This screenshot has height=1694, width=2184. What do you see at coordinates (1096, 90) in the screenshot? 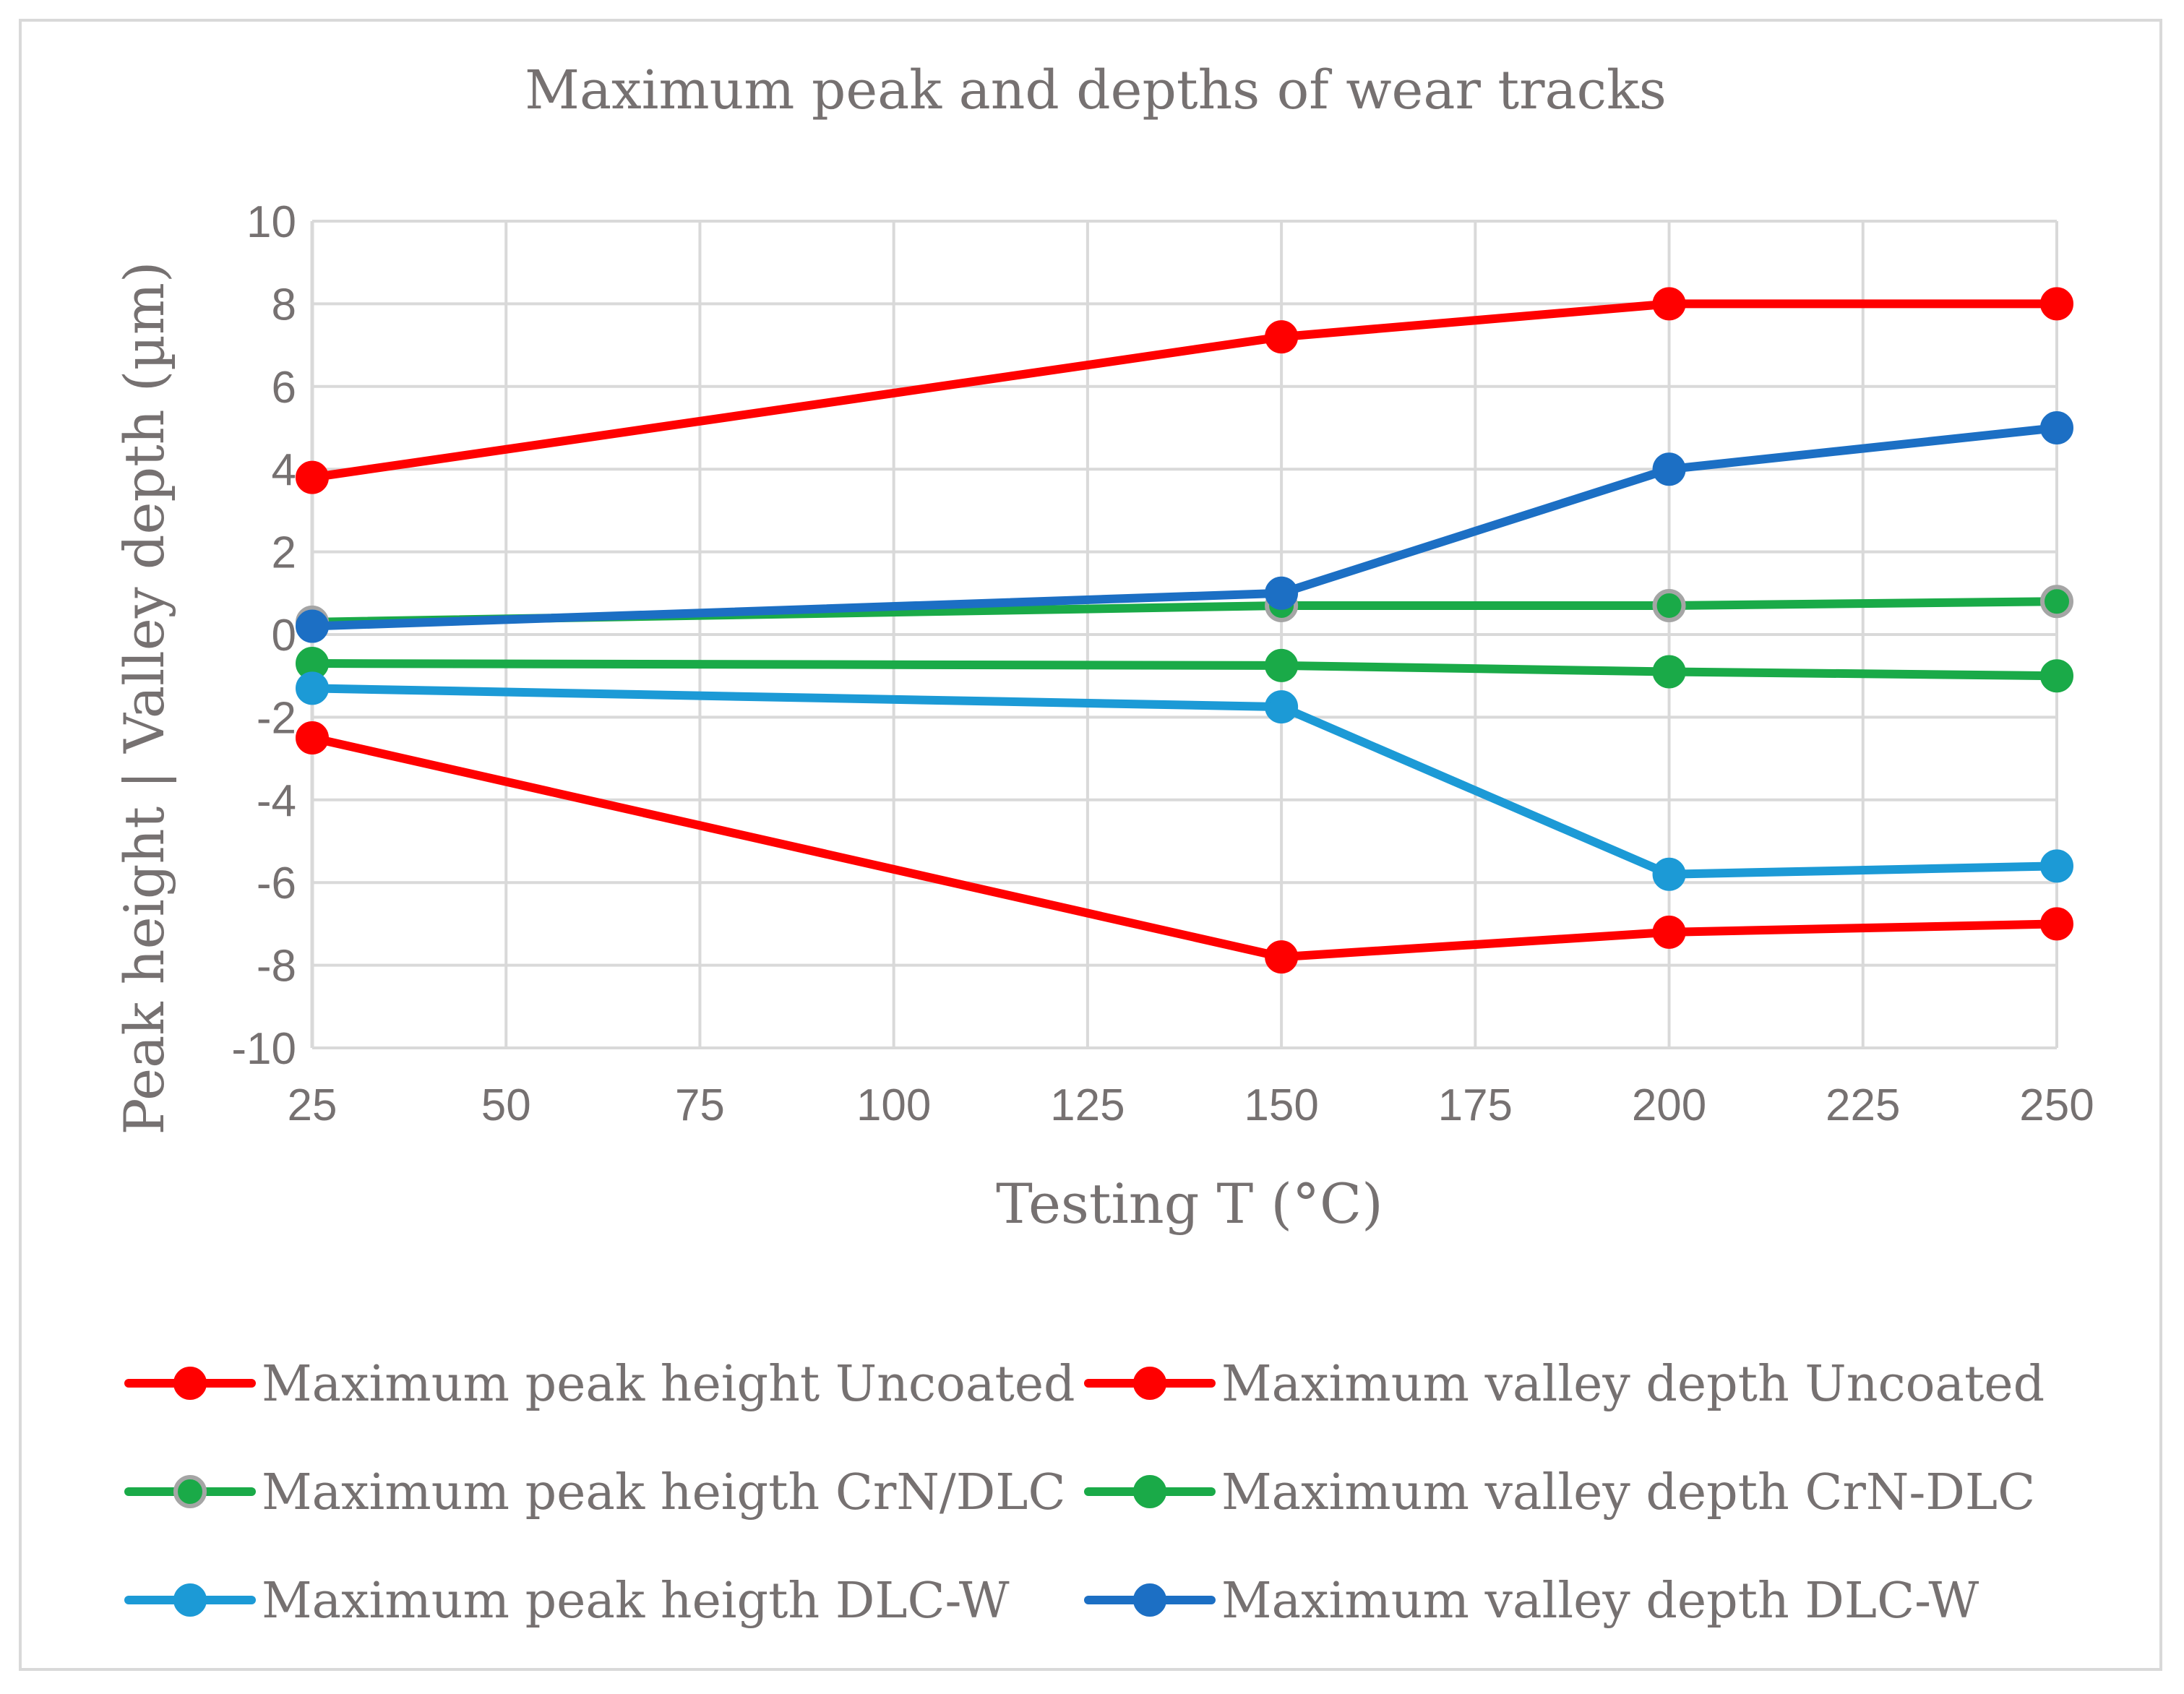
I see `chart-title: Maximum peak and depths of wear tracks` at bounding box center [1096, 90].